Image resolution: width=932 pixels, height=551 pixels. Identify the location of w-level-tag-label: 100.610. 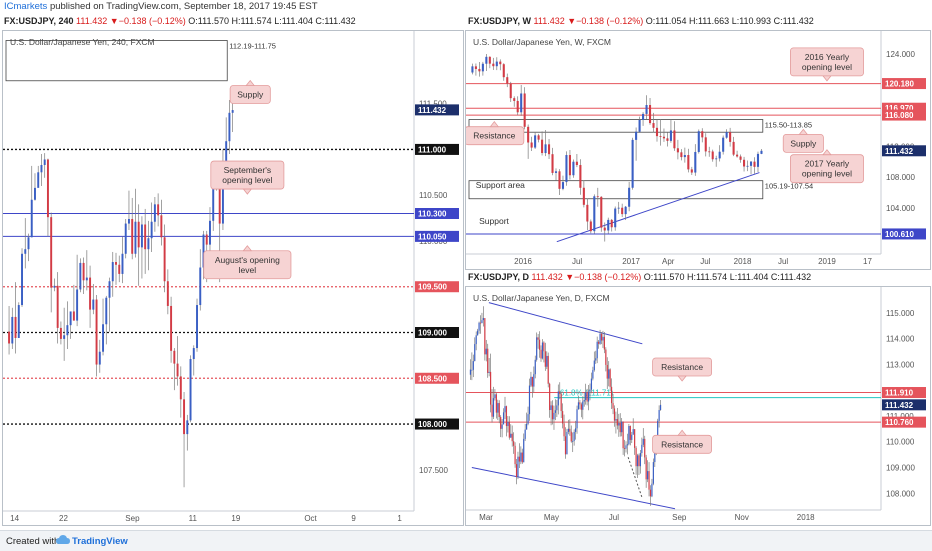
(899, 234).